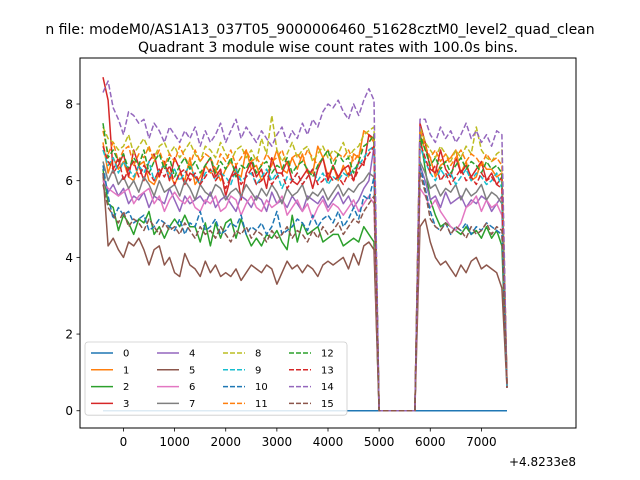  What do you see at coordinates (542, 462) in the screenshot?
I see `x-offset-label: +4.8233e8` at bounding box center [542, 462].